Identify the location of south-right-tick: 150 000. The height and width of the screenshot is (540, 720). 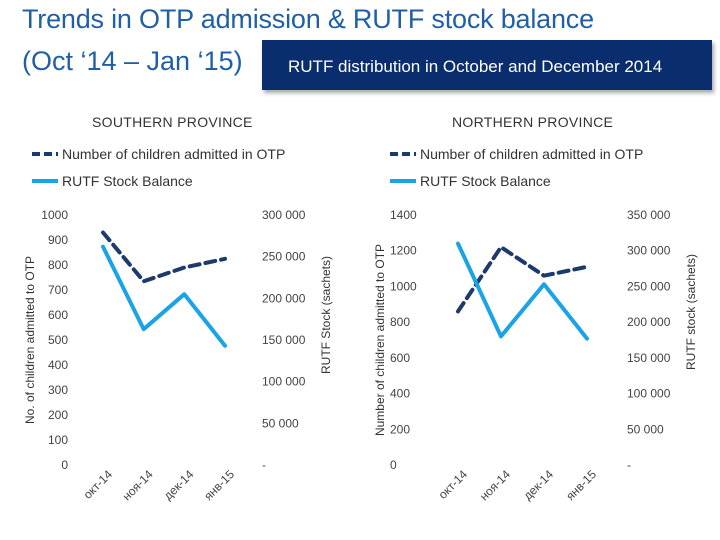
(284, 340).